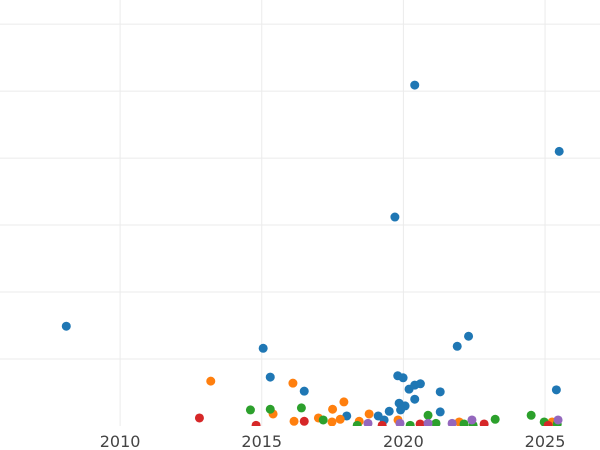 This screenshot has width=600, height=450. Describe the element at coordinates (261, 441) in the screenshot. I see `x-tick-label: 2015` at that location.